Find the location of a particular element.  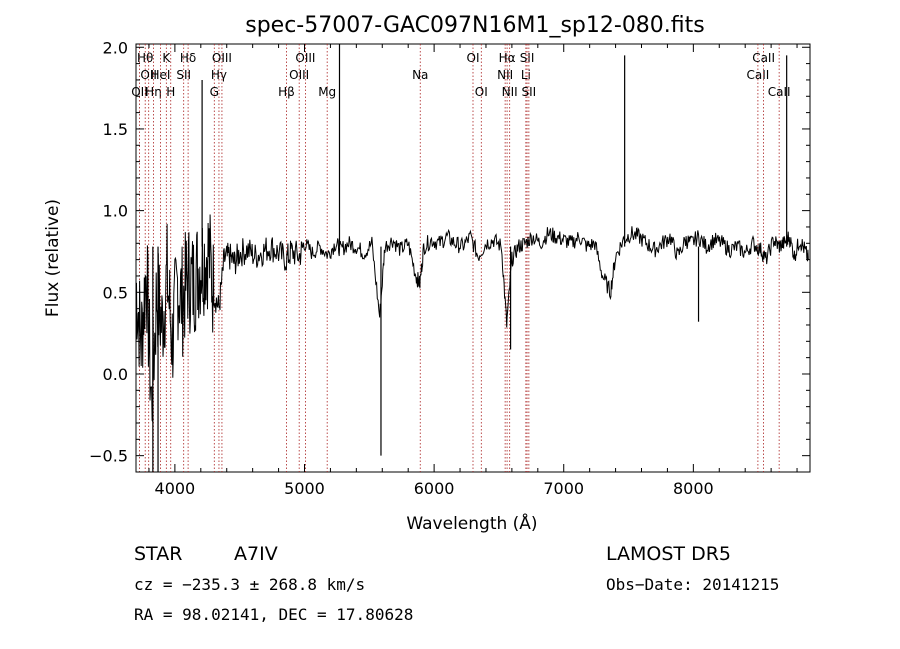

x-tick-label: 6000 is located at coordinates (434, 488).